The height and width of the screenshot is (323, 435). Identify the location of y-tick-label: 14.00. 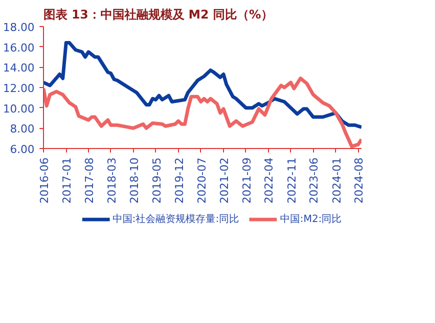
(19, 68).